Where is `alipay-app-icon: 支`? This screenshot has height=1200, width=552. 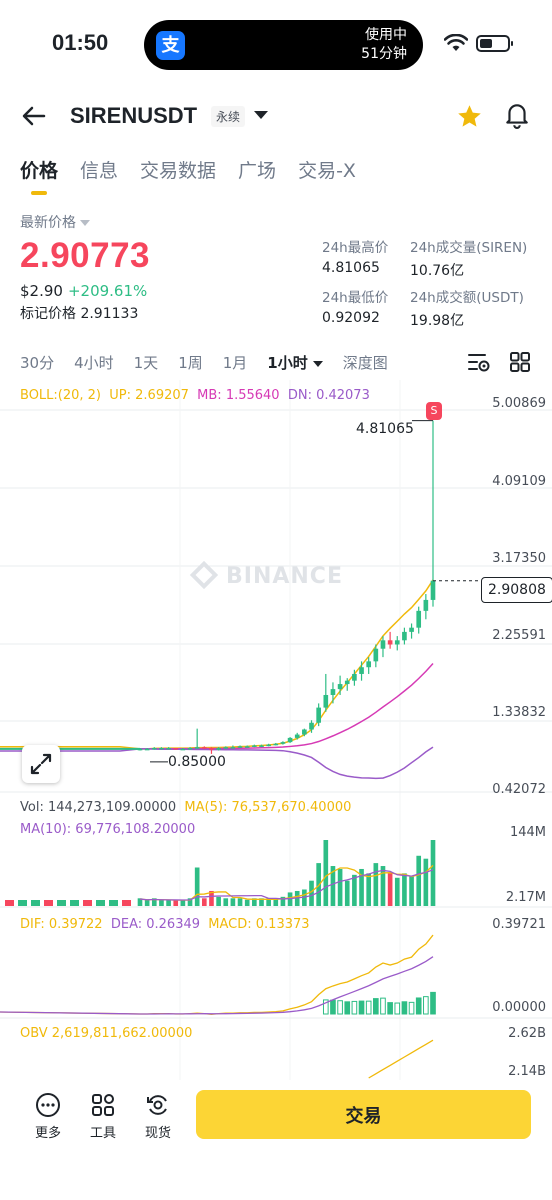
alipay-app-icon: 支 is located at coordinates (170, 45).